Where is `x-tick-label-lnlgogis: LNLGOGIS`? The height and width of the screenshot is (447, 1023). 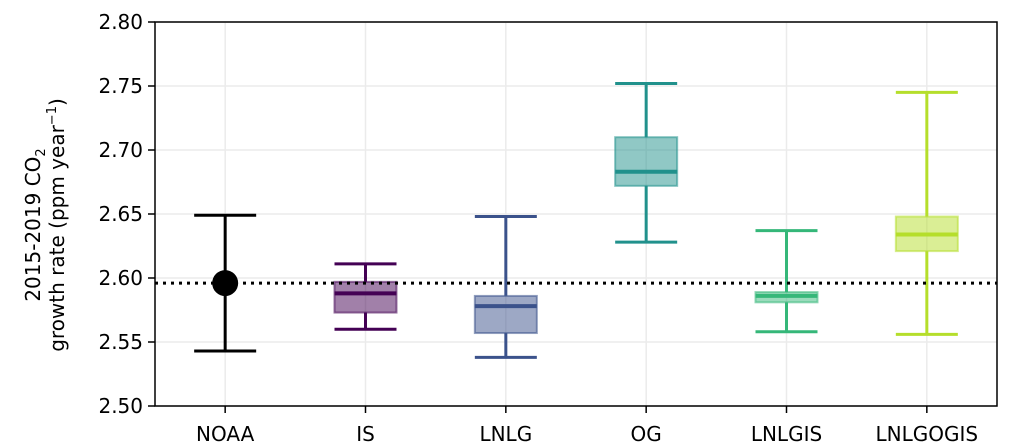 x-tick-label-lnlgogis: LNLGOGIS is located at coordinates (927, 434).